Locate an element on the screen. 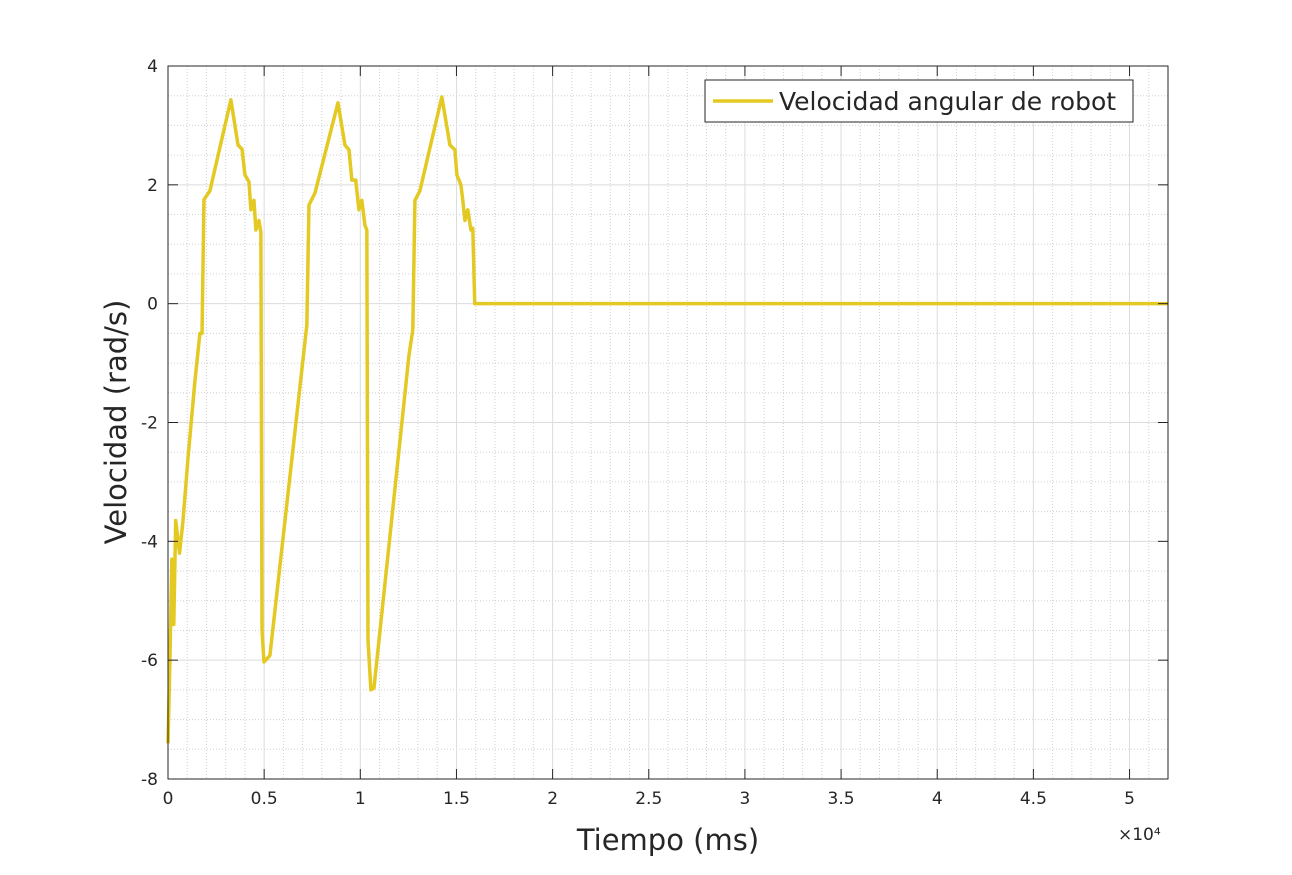 This screenshot has height=875, width=1292. legend: Velocidad angular de robot is located at coordinates (919, 101).